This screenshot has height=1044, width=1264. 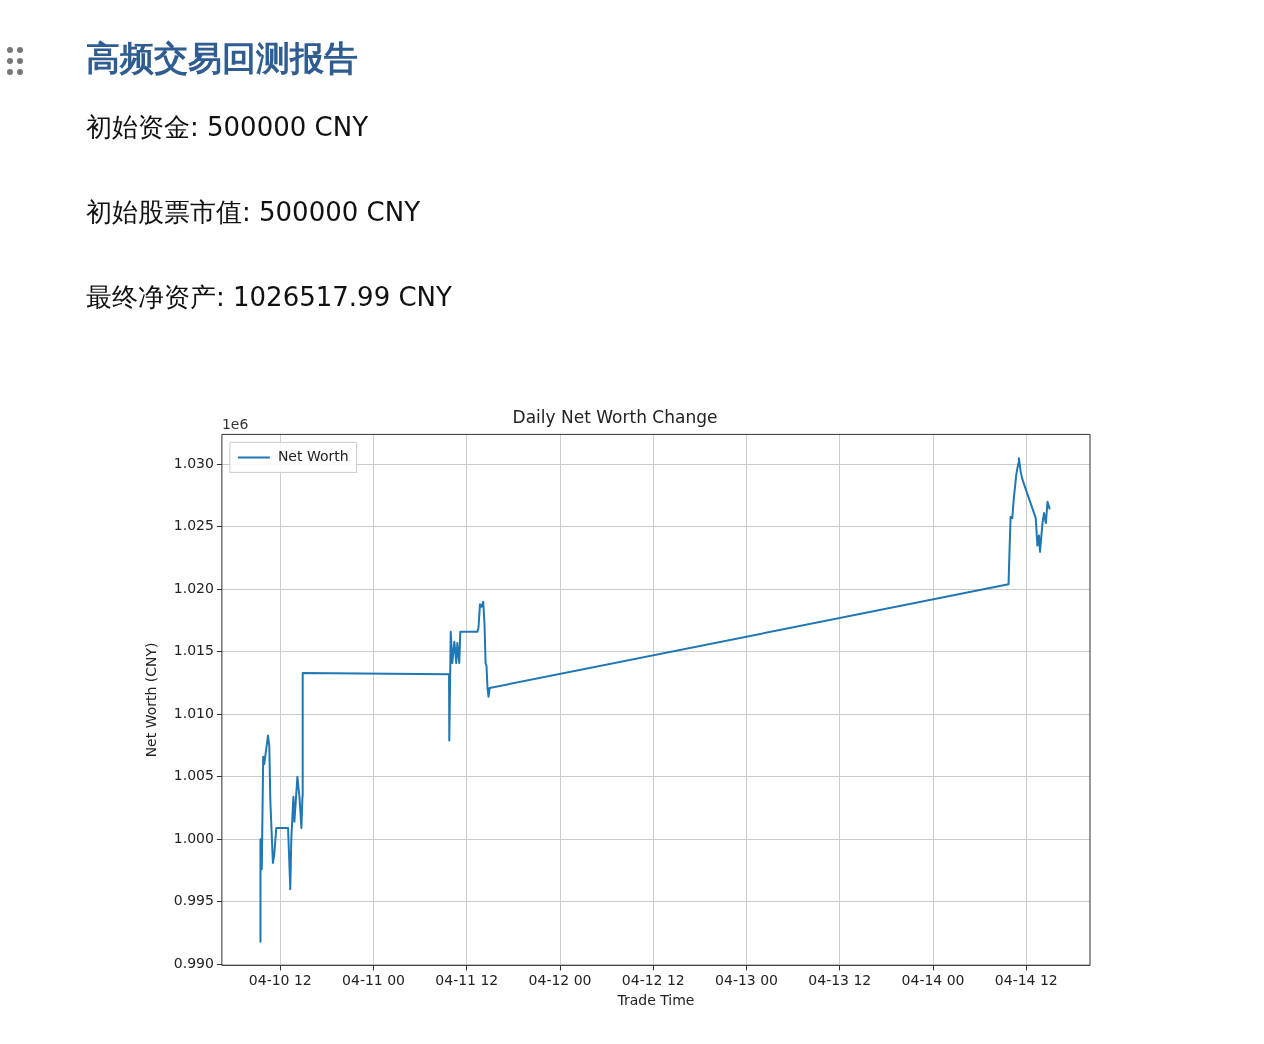 I want to click on x-tick-label: 04-10 12, so click(x=280, y=980).